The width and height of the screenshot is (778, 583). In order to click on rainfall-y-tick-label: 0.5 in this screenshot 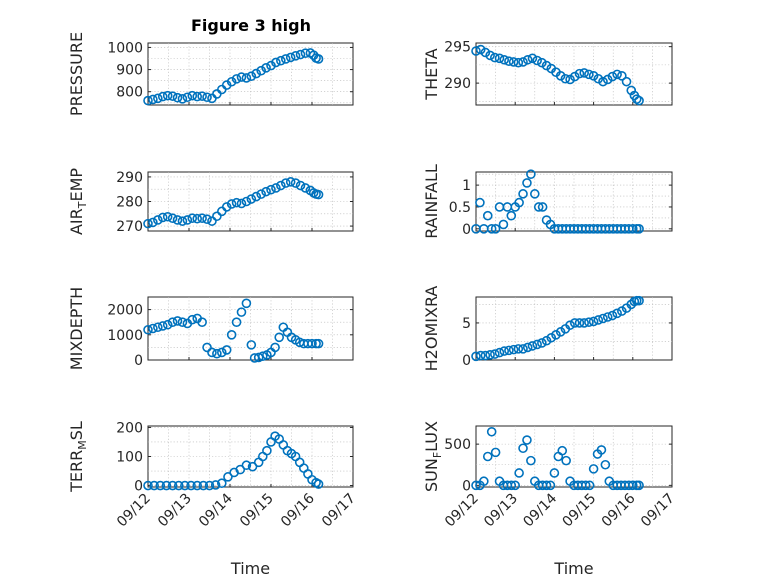, I will do `click(460, 208)`.